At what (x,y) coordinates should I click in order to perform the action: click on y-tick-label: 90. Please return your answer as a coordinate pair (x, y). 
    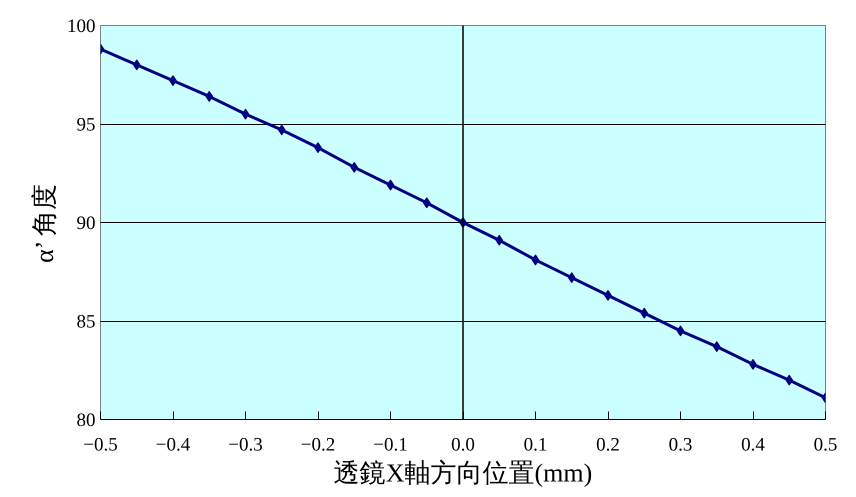
    Looking at the image, I should click on (86, 223).